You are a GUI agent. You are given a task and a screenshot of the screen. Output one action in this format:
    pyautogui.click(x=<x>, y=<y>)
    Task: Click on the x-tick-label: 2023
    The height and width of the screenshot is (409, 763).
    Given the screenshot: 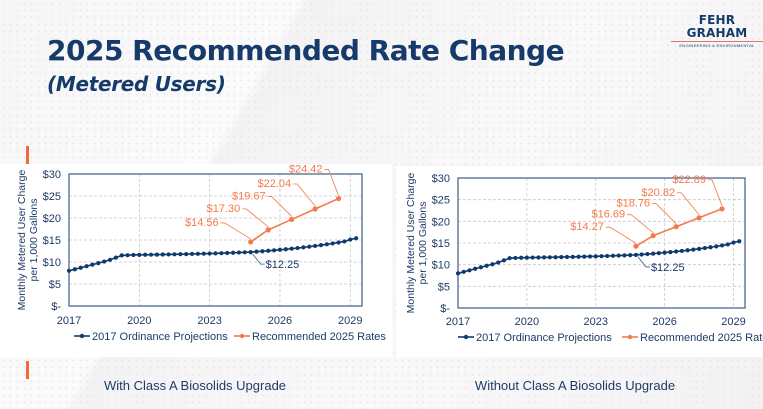 What is the action you would take?
    pyautogui.click(x=596, y=322)
    